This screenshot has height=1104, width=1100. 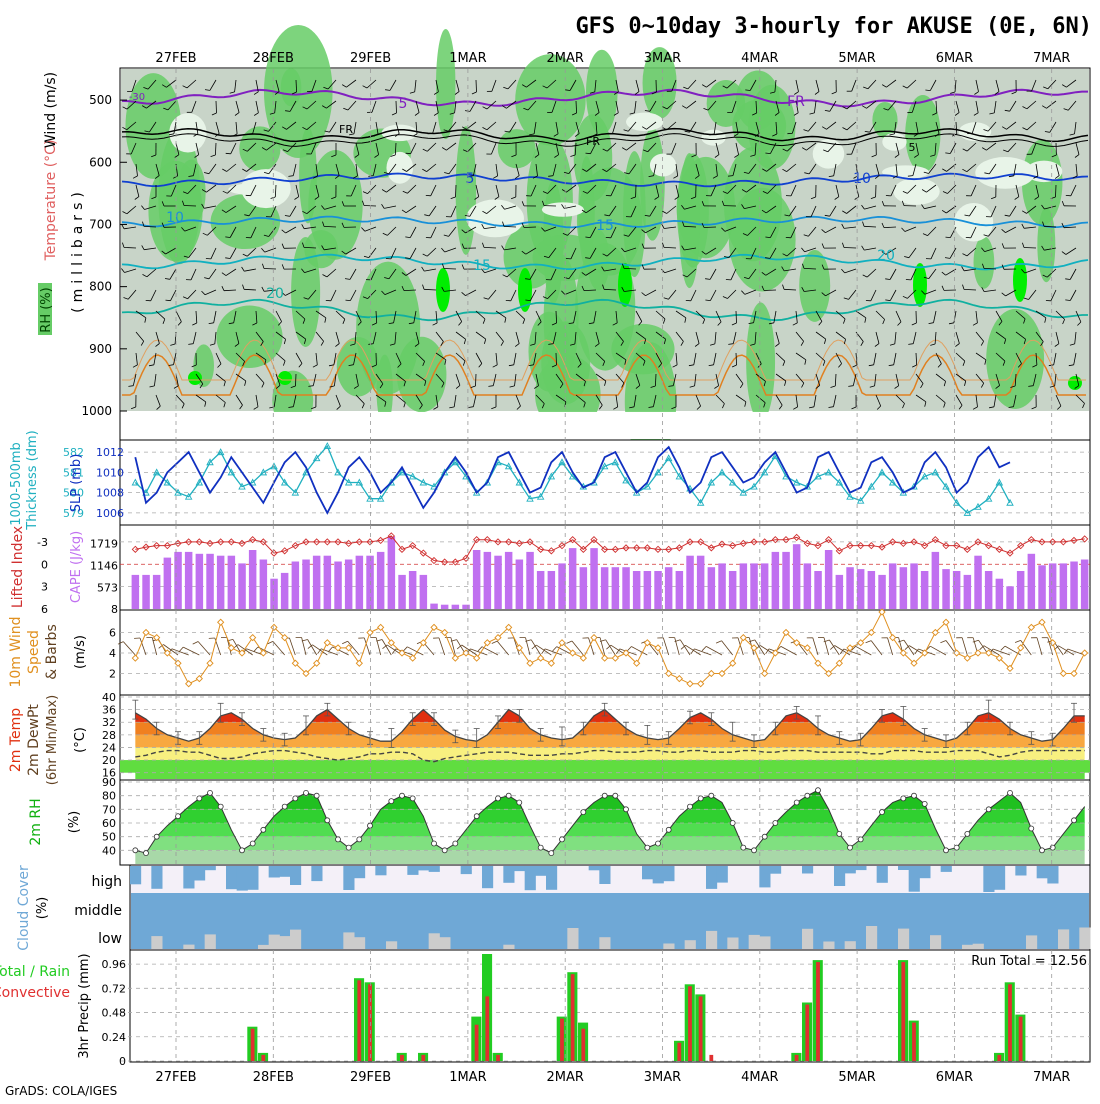 I want to click on rh2m-axis-label: 2m RH, so click(x=36, y=821).